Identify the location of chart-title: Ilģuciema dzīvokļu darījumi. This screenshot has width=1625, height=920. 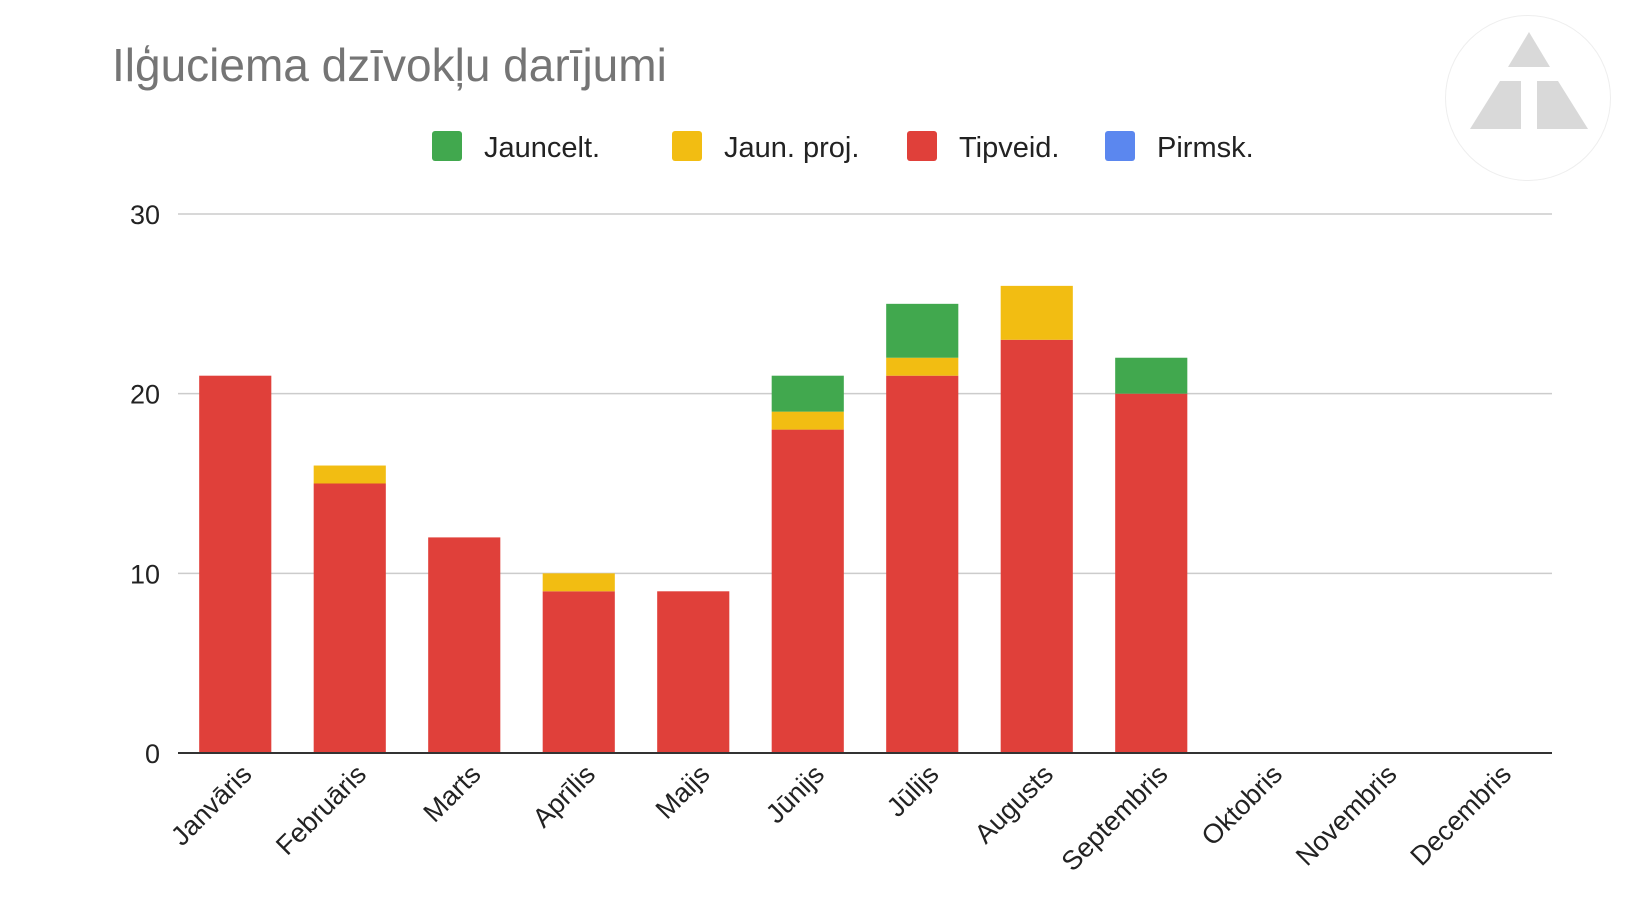
(389, 65).